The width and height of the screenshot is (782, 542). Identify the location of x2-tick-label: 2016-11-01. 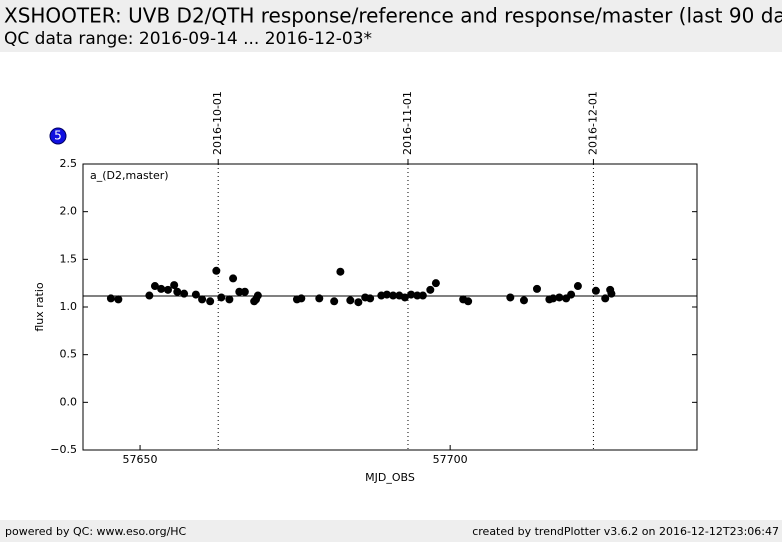
(407, 123).